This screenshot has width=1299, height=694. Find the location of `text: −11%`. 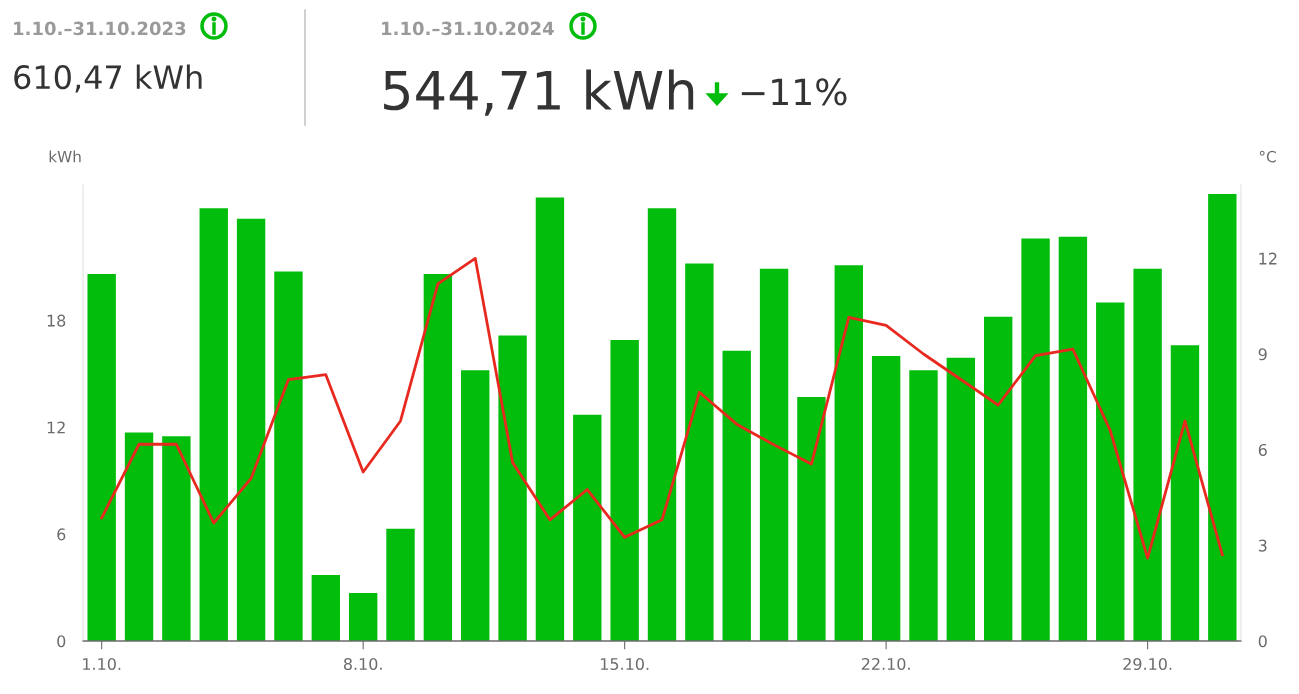

text: −11% is located at coordinates (794, 92).